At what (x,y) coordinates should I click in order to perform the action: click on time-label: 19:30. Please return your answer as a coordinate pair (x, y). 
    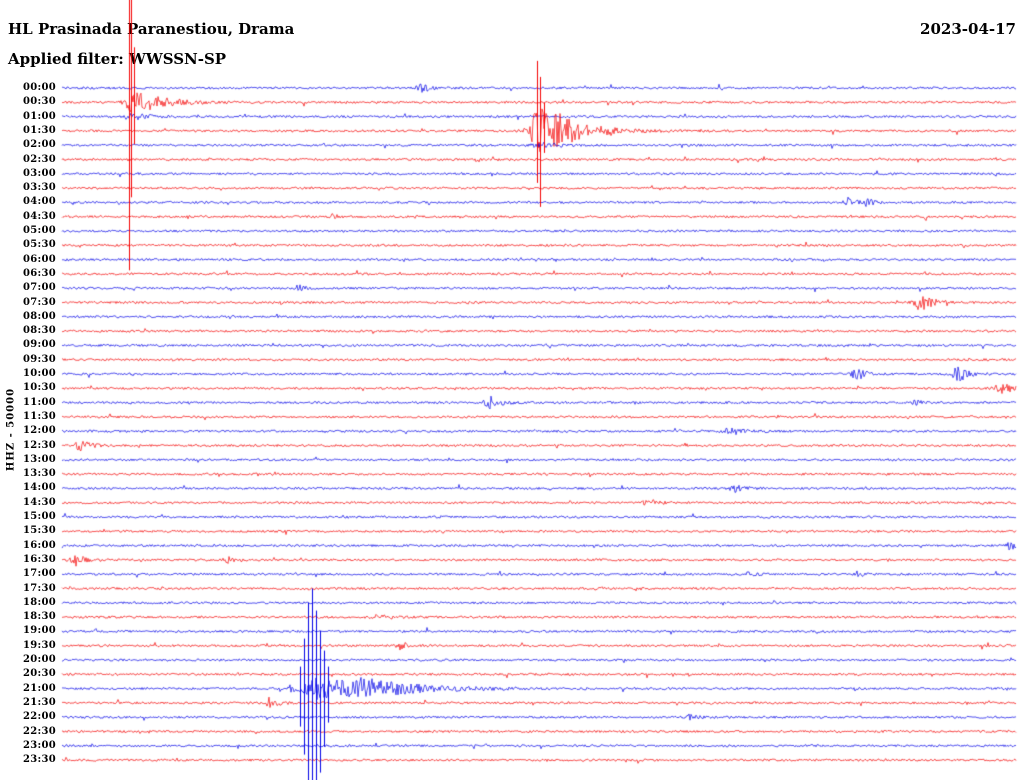
    Looking at the image, I should click on (39, 645).